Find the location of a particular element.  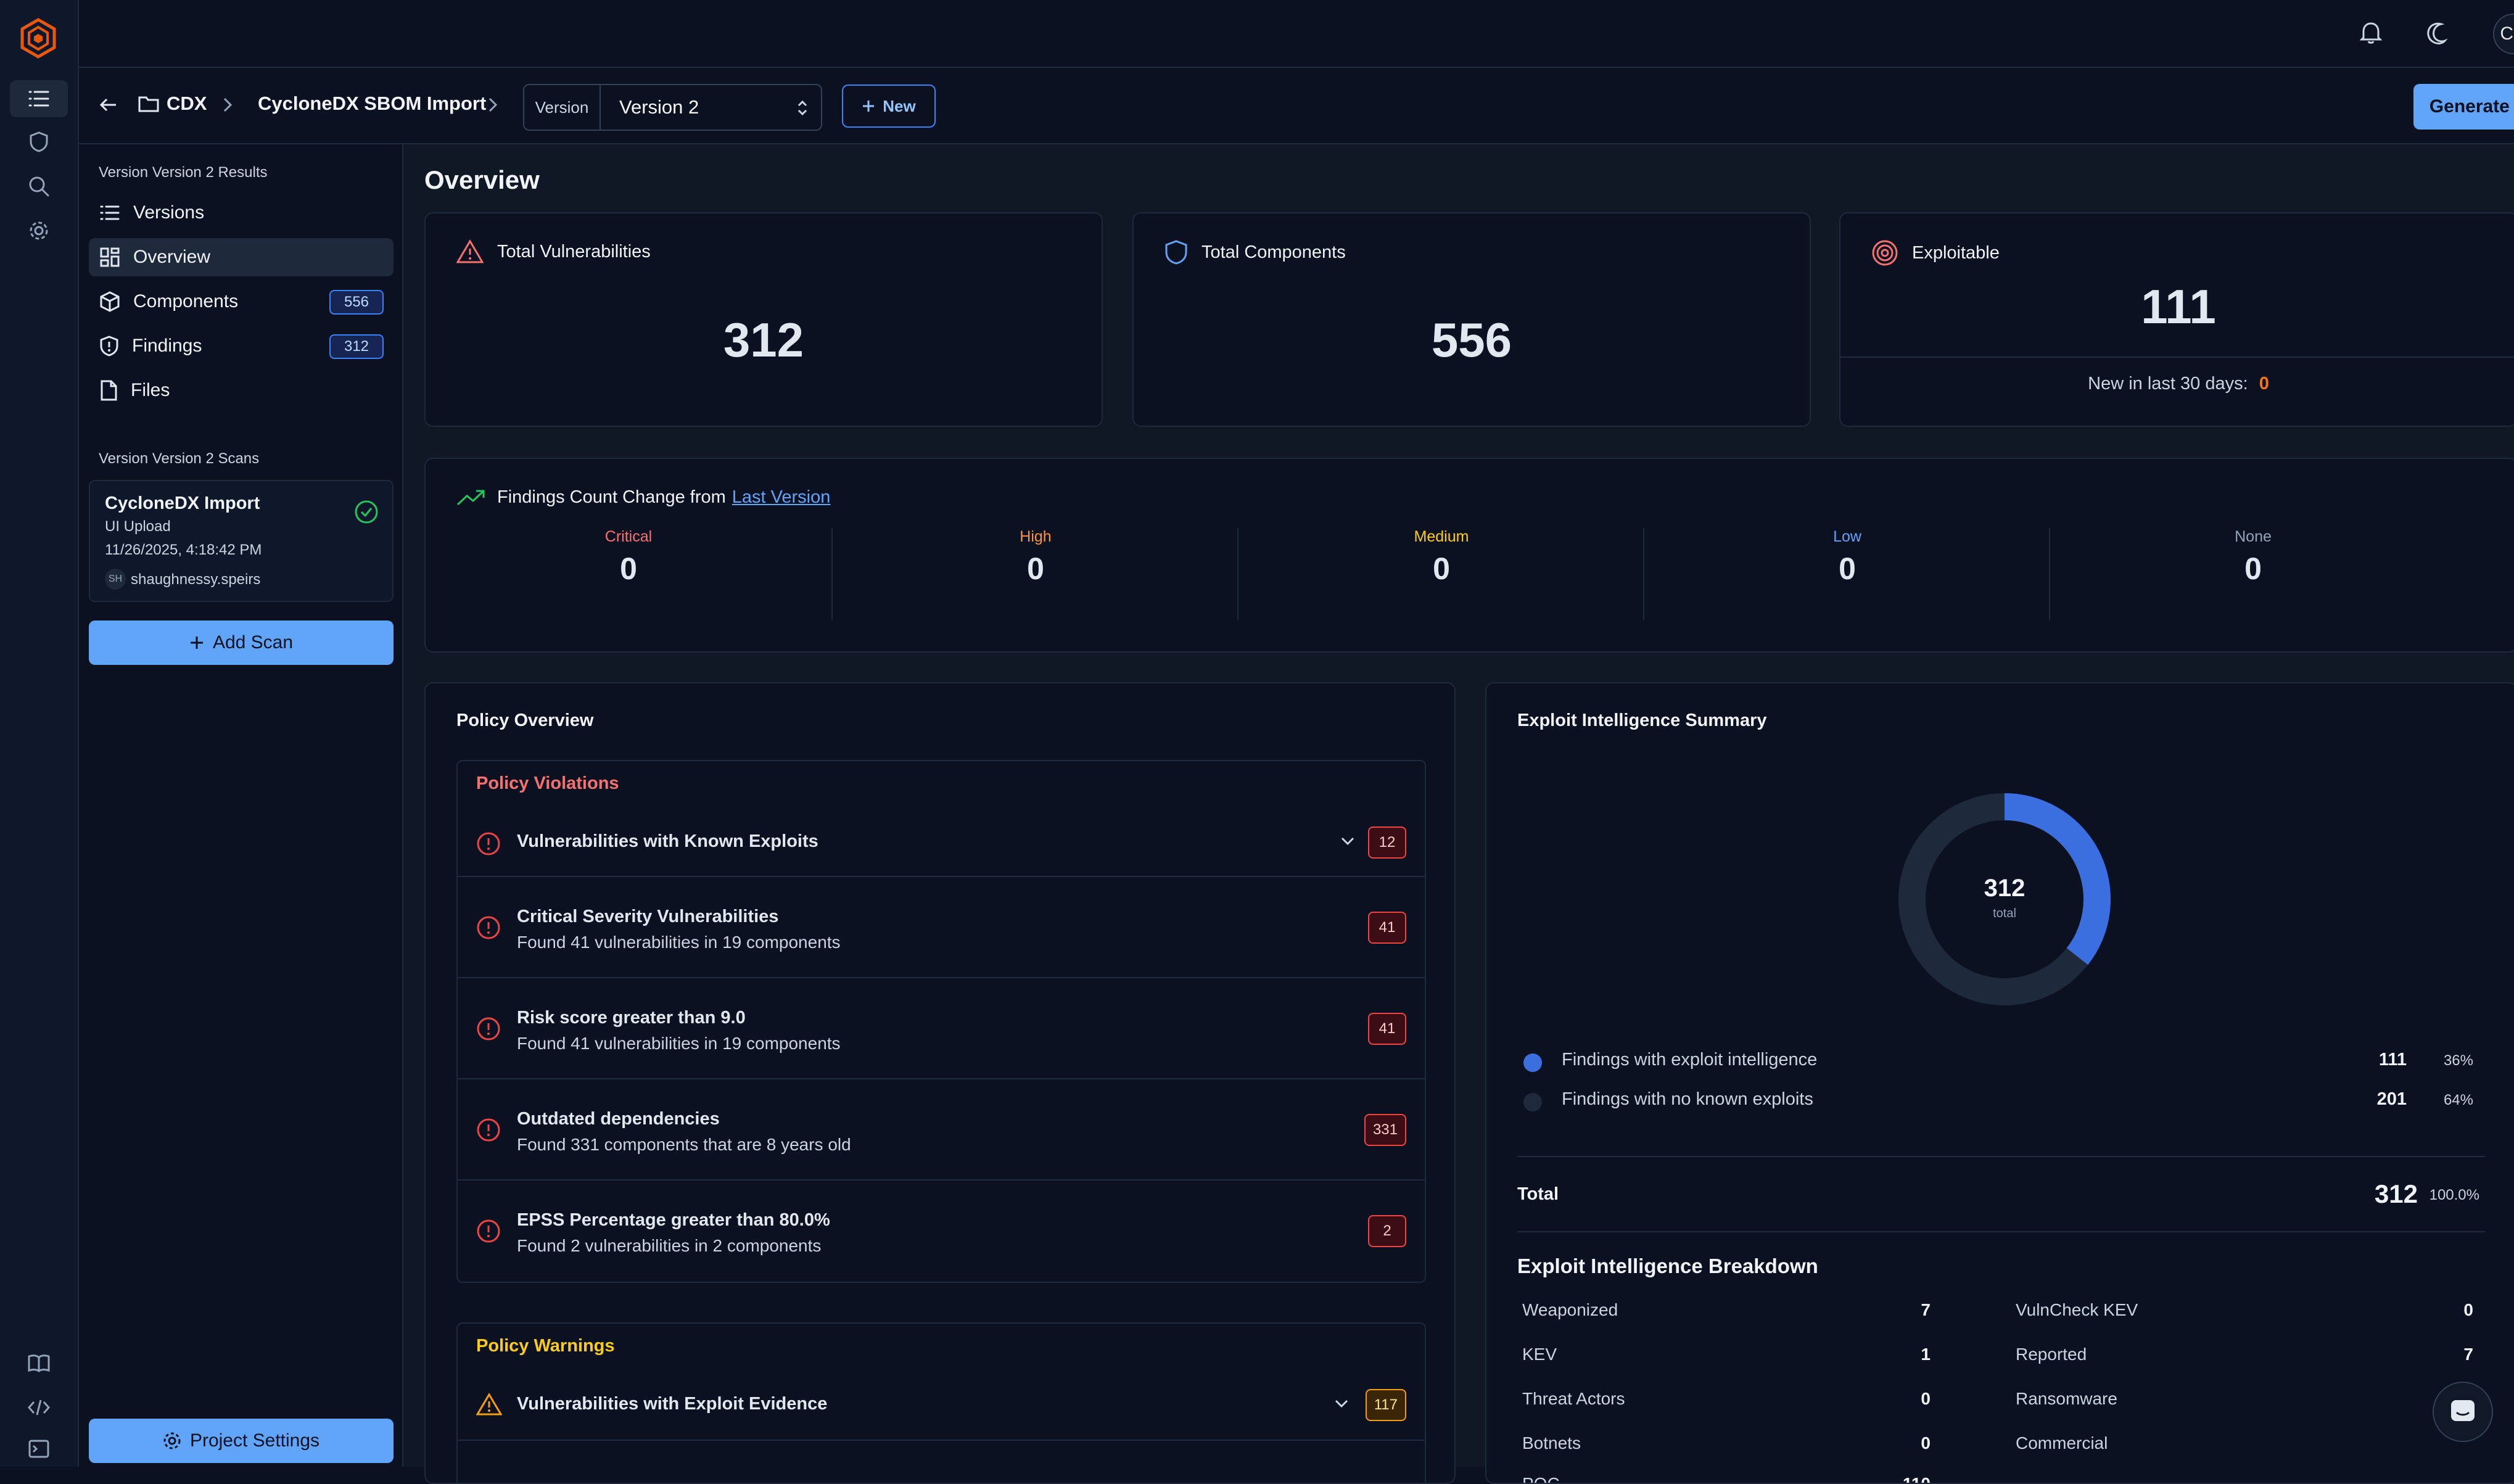

donut-total: 312 is located at coordinates (2005, 888).